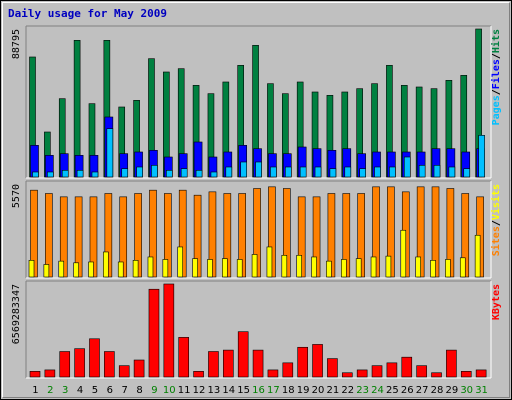  What do you see at coordinates (496, 302) in the screenshot?
I see `bottom-legend: KBytes` at bounding box center [496, 302].